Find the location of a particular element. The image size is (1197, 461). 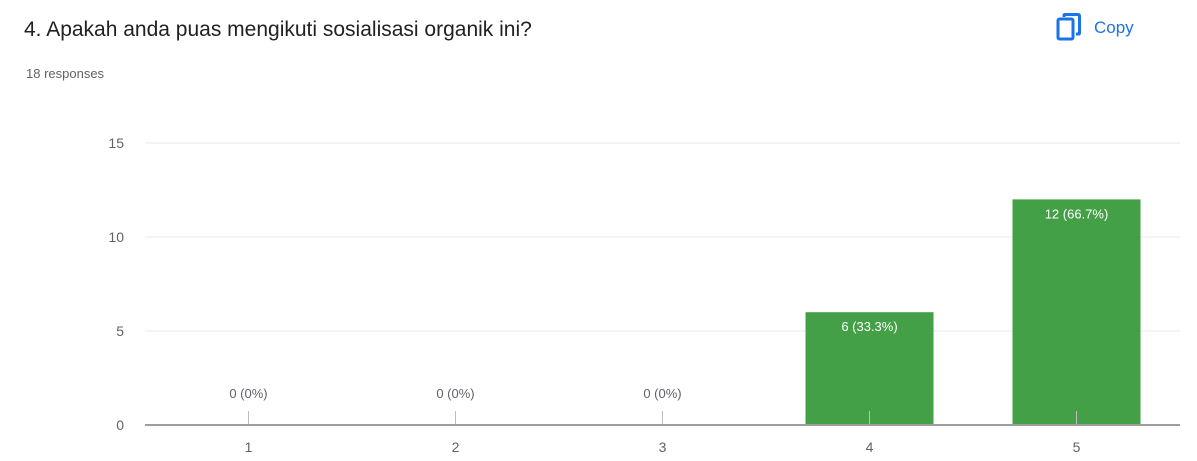

x-tick-label: 5 is located at coordinates (1077, 447).